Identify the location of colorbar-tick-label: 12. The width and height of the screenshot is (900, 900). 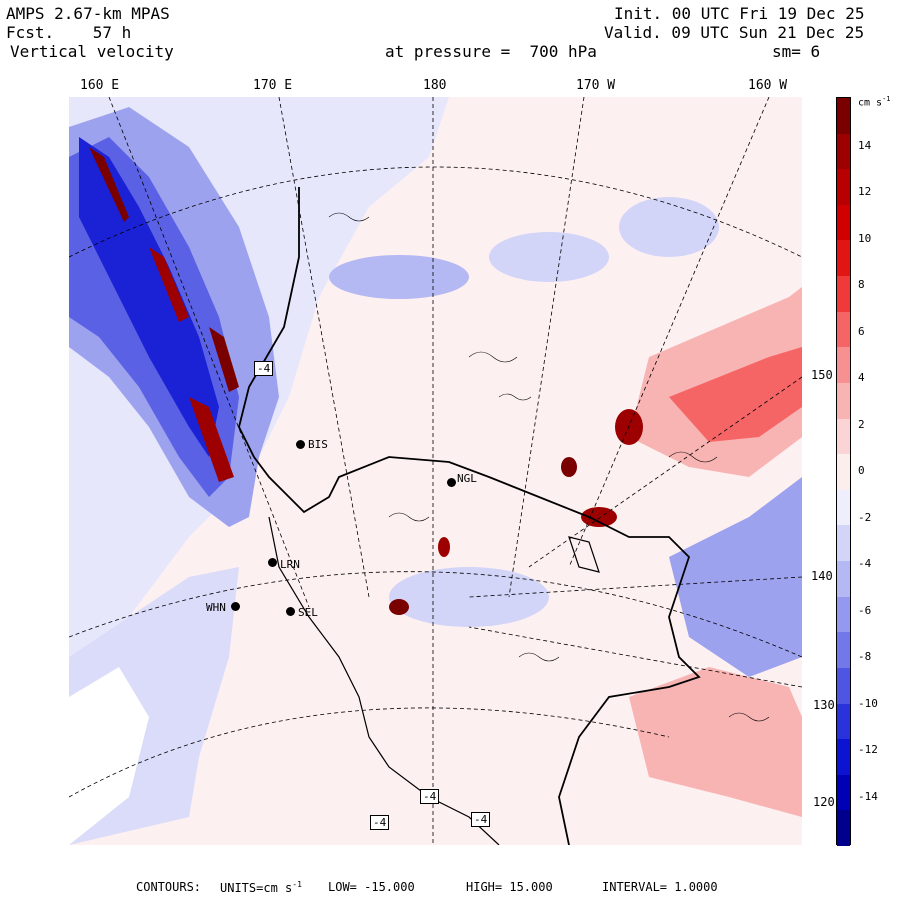
(865, 191).